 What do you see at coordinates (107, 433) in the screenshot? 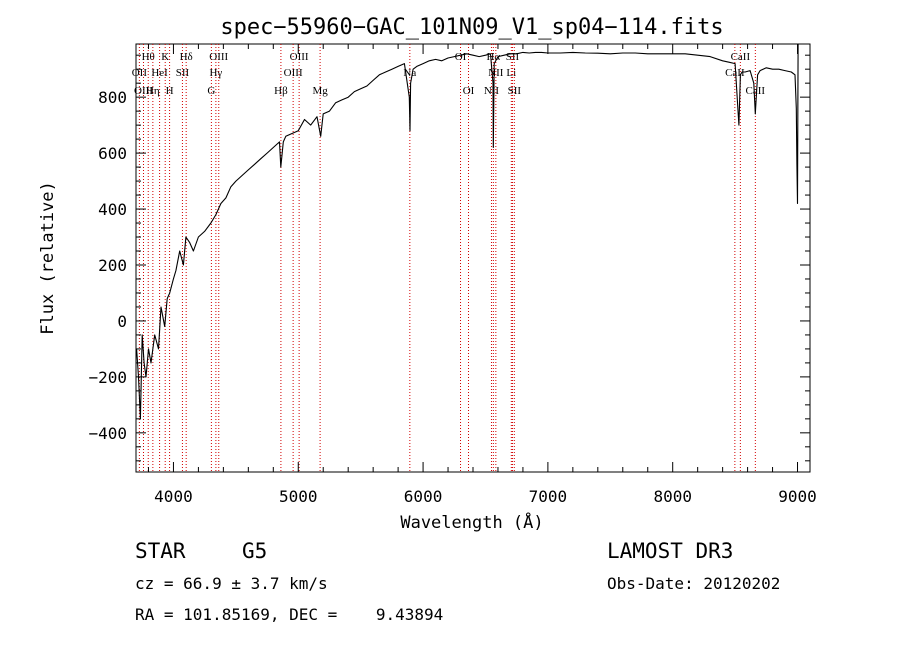
I see `y-tick-label: −400` at bounding box center [107, 433].